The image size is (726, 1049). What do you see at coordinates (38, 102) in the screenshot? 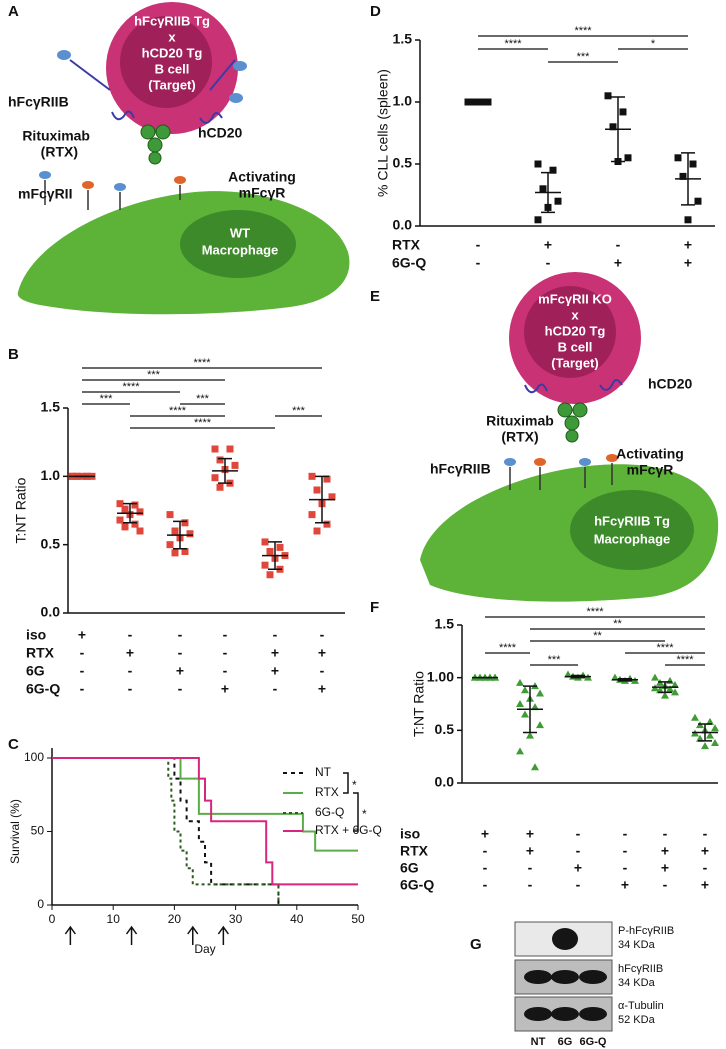
I see `diagram-label: hFcγRIIB` at bounding box center [38, 102].